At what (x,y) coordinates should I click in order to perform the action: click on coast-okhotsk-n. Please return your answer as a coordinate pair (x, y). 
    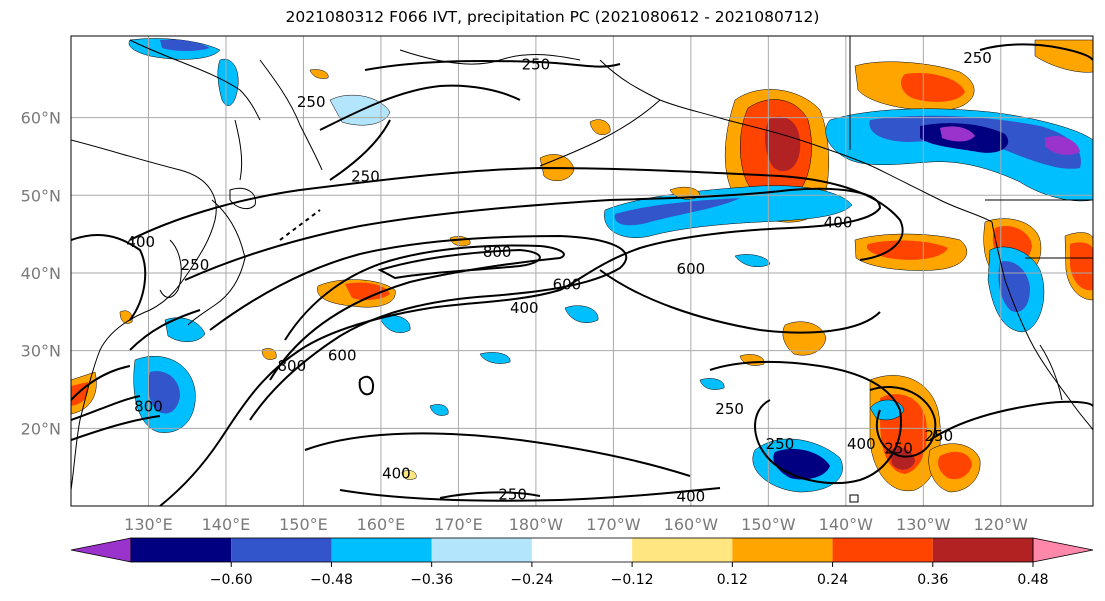
    Looking at the image, I should click on (195, 80).